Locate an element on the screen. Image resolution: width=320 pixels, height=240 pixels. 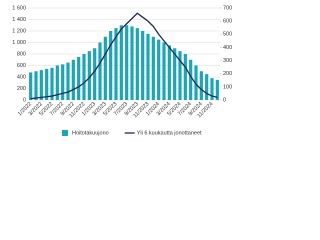
y-tick-label: 800 is located at coordinates (21, 54).